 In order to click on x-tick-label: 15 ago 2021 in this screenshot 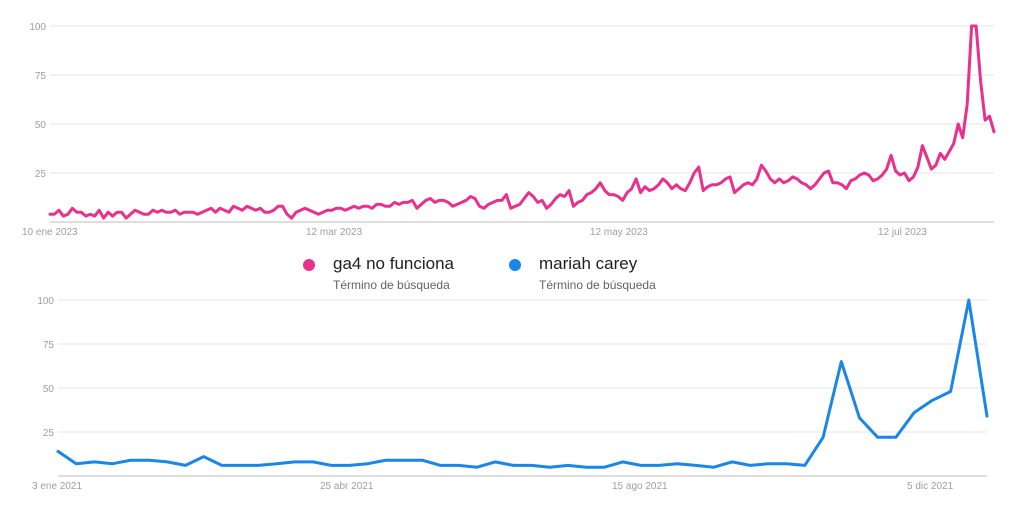, I will do `click(640, 486)`.